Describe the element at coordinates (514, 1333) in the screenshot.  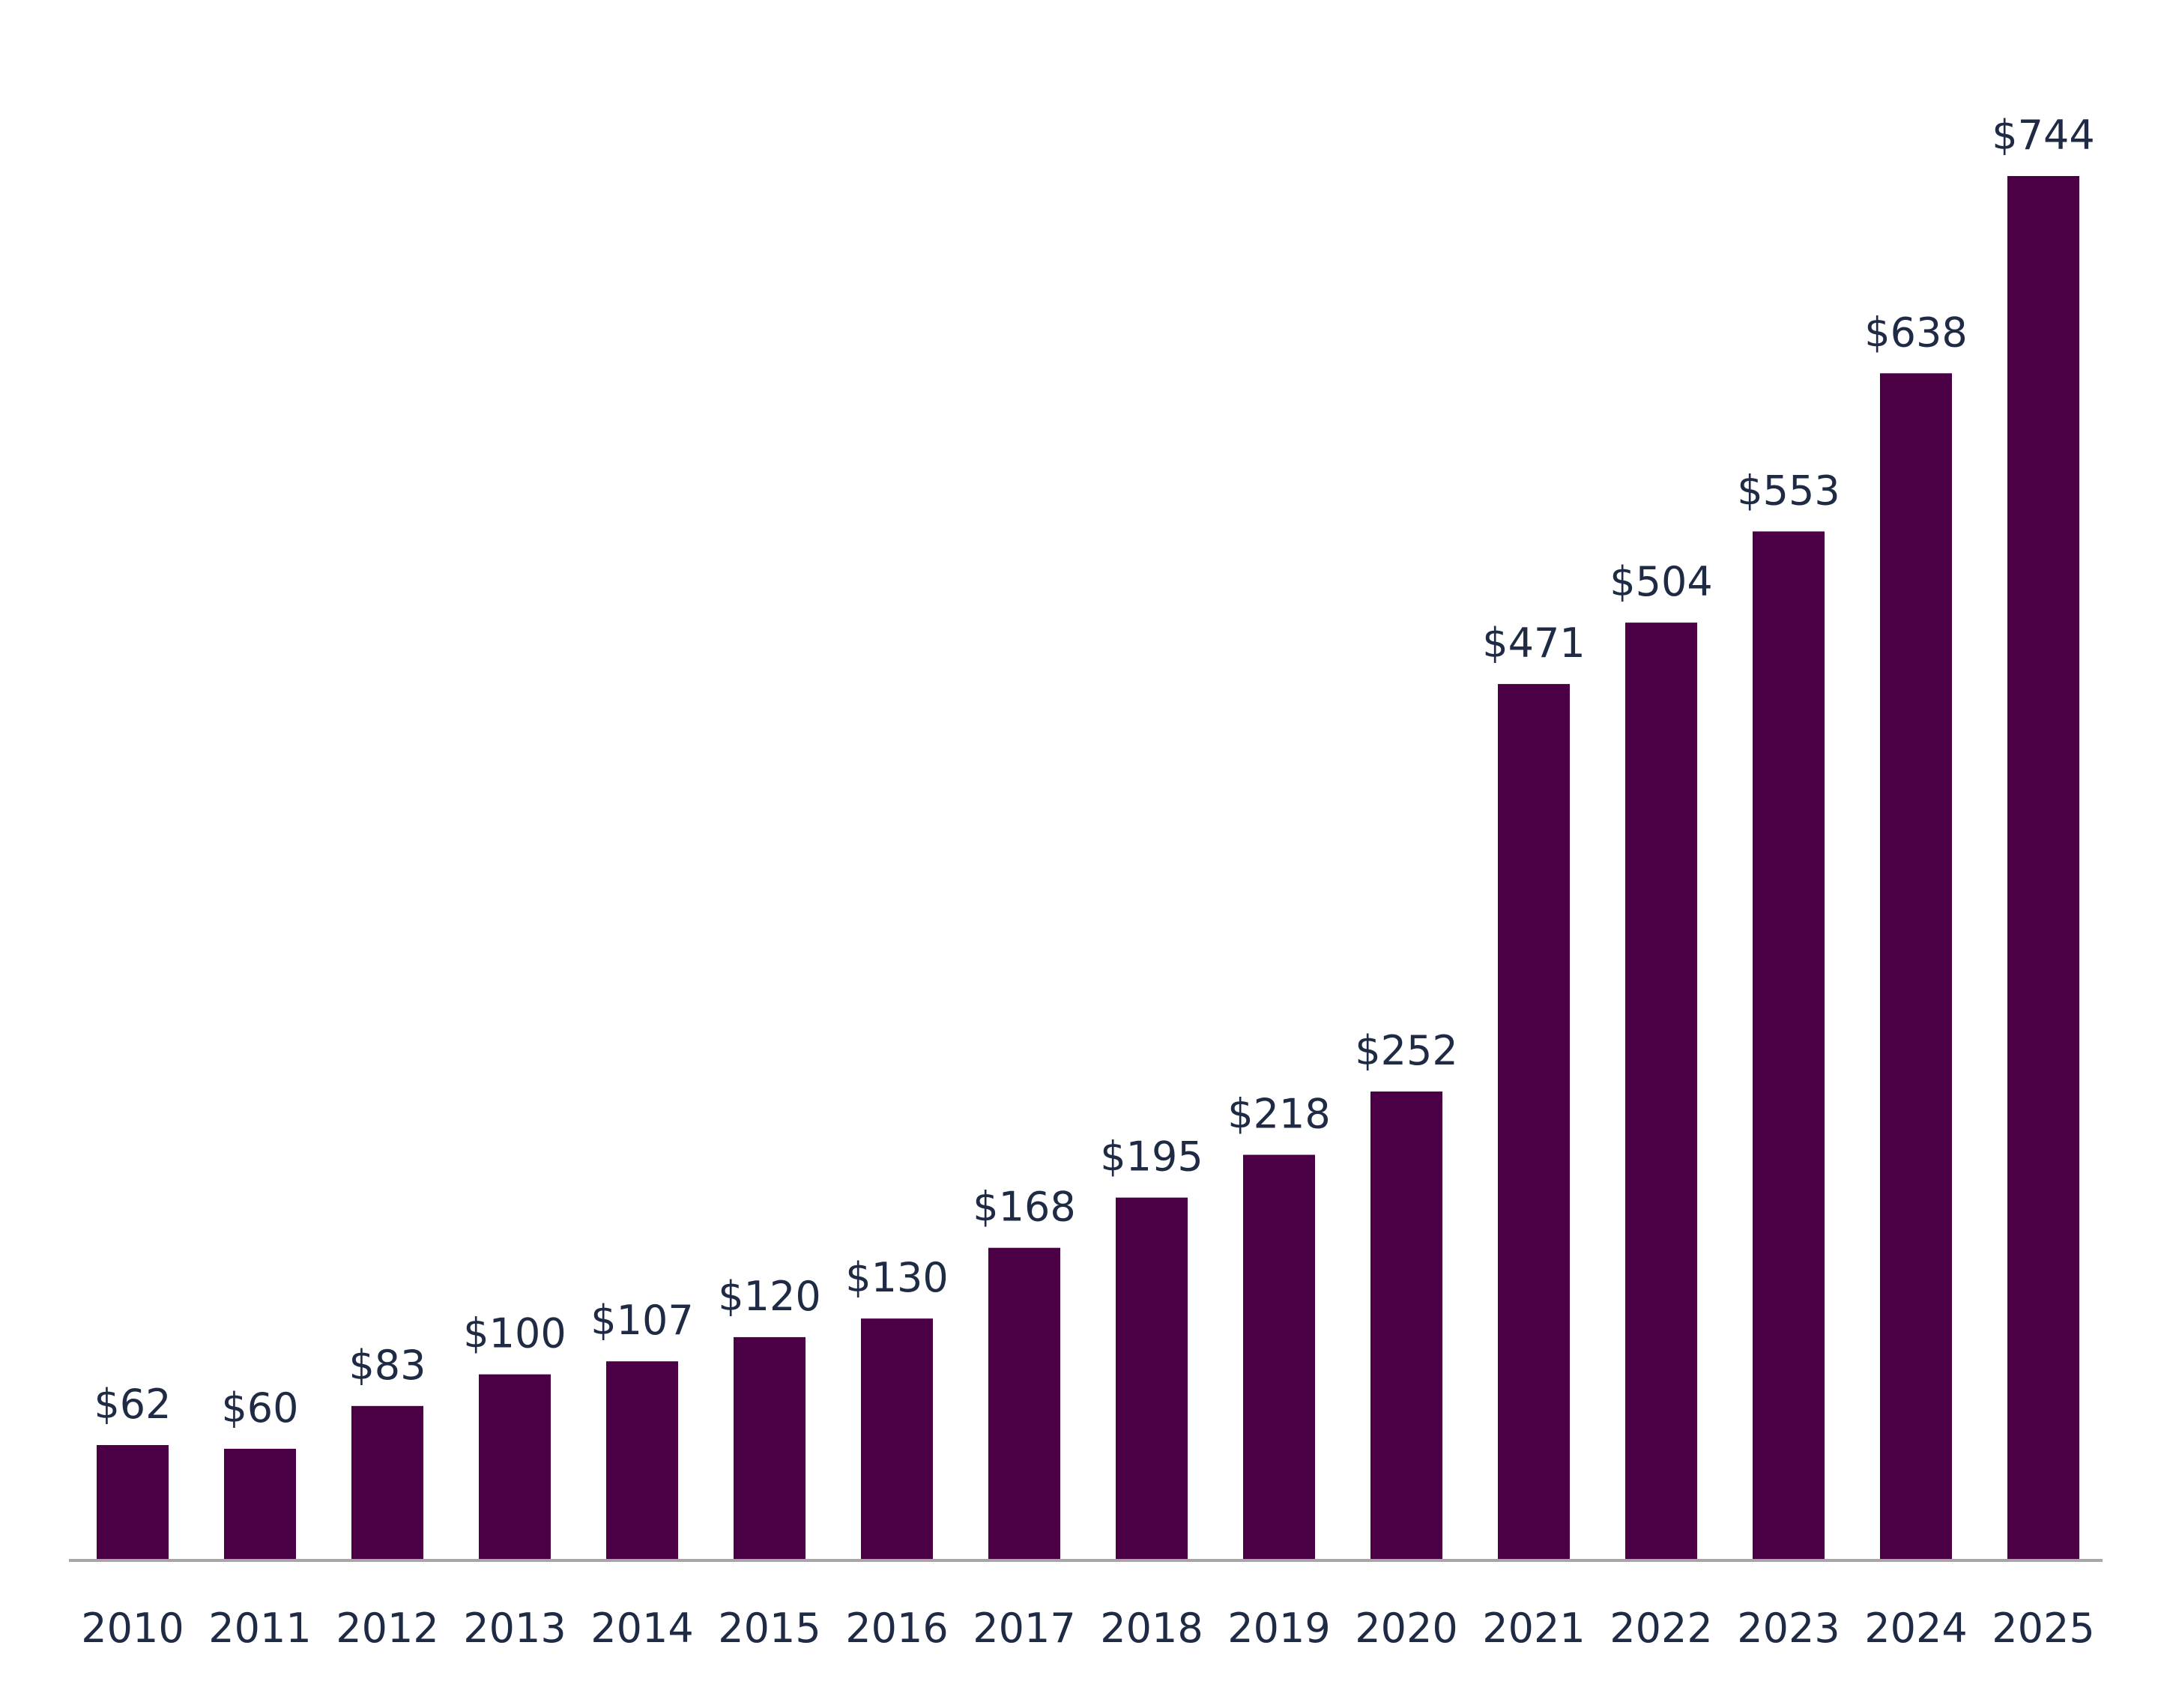
I see `data-label-2013: $100` at that location.